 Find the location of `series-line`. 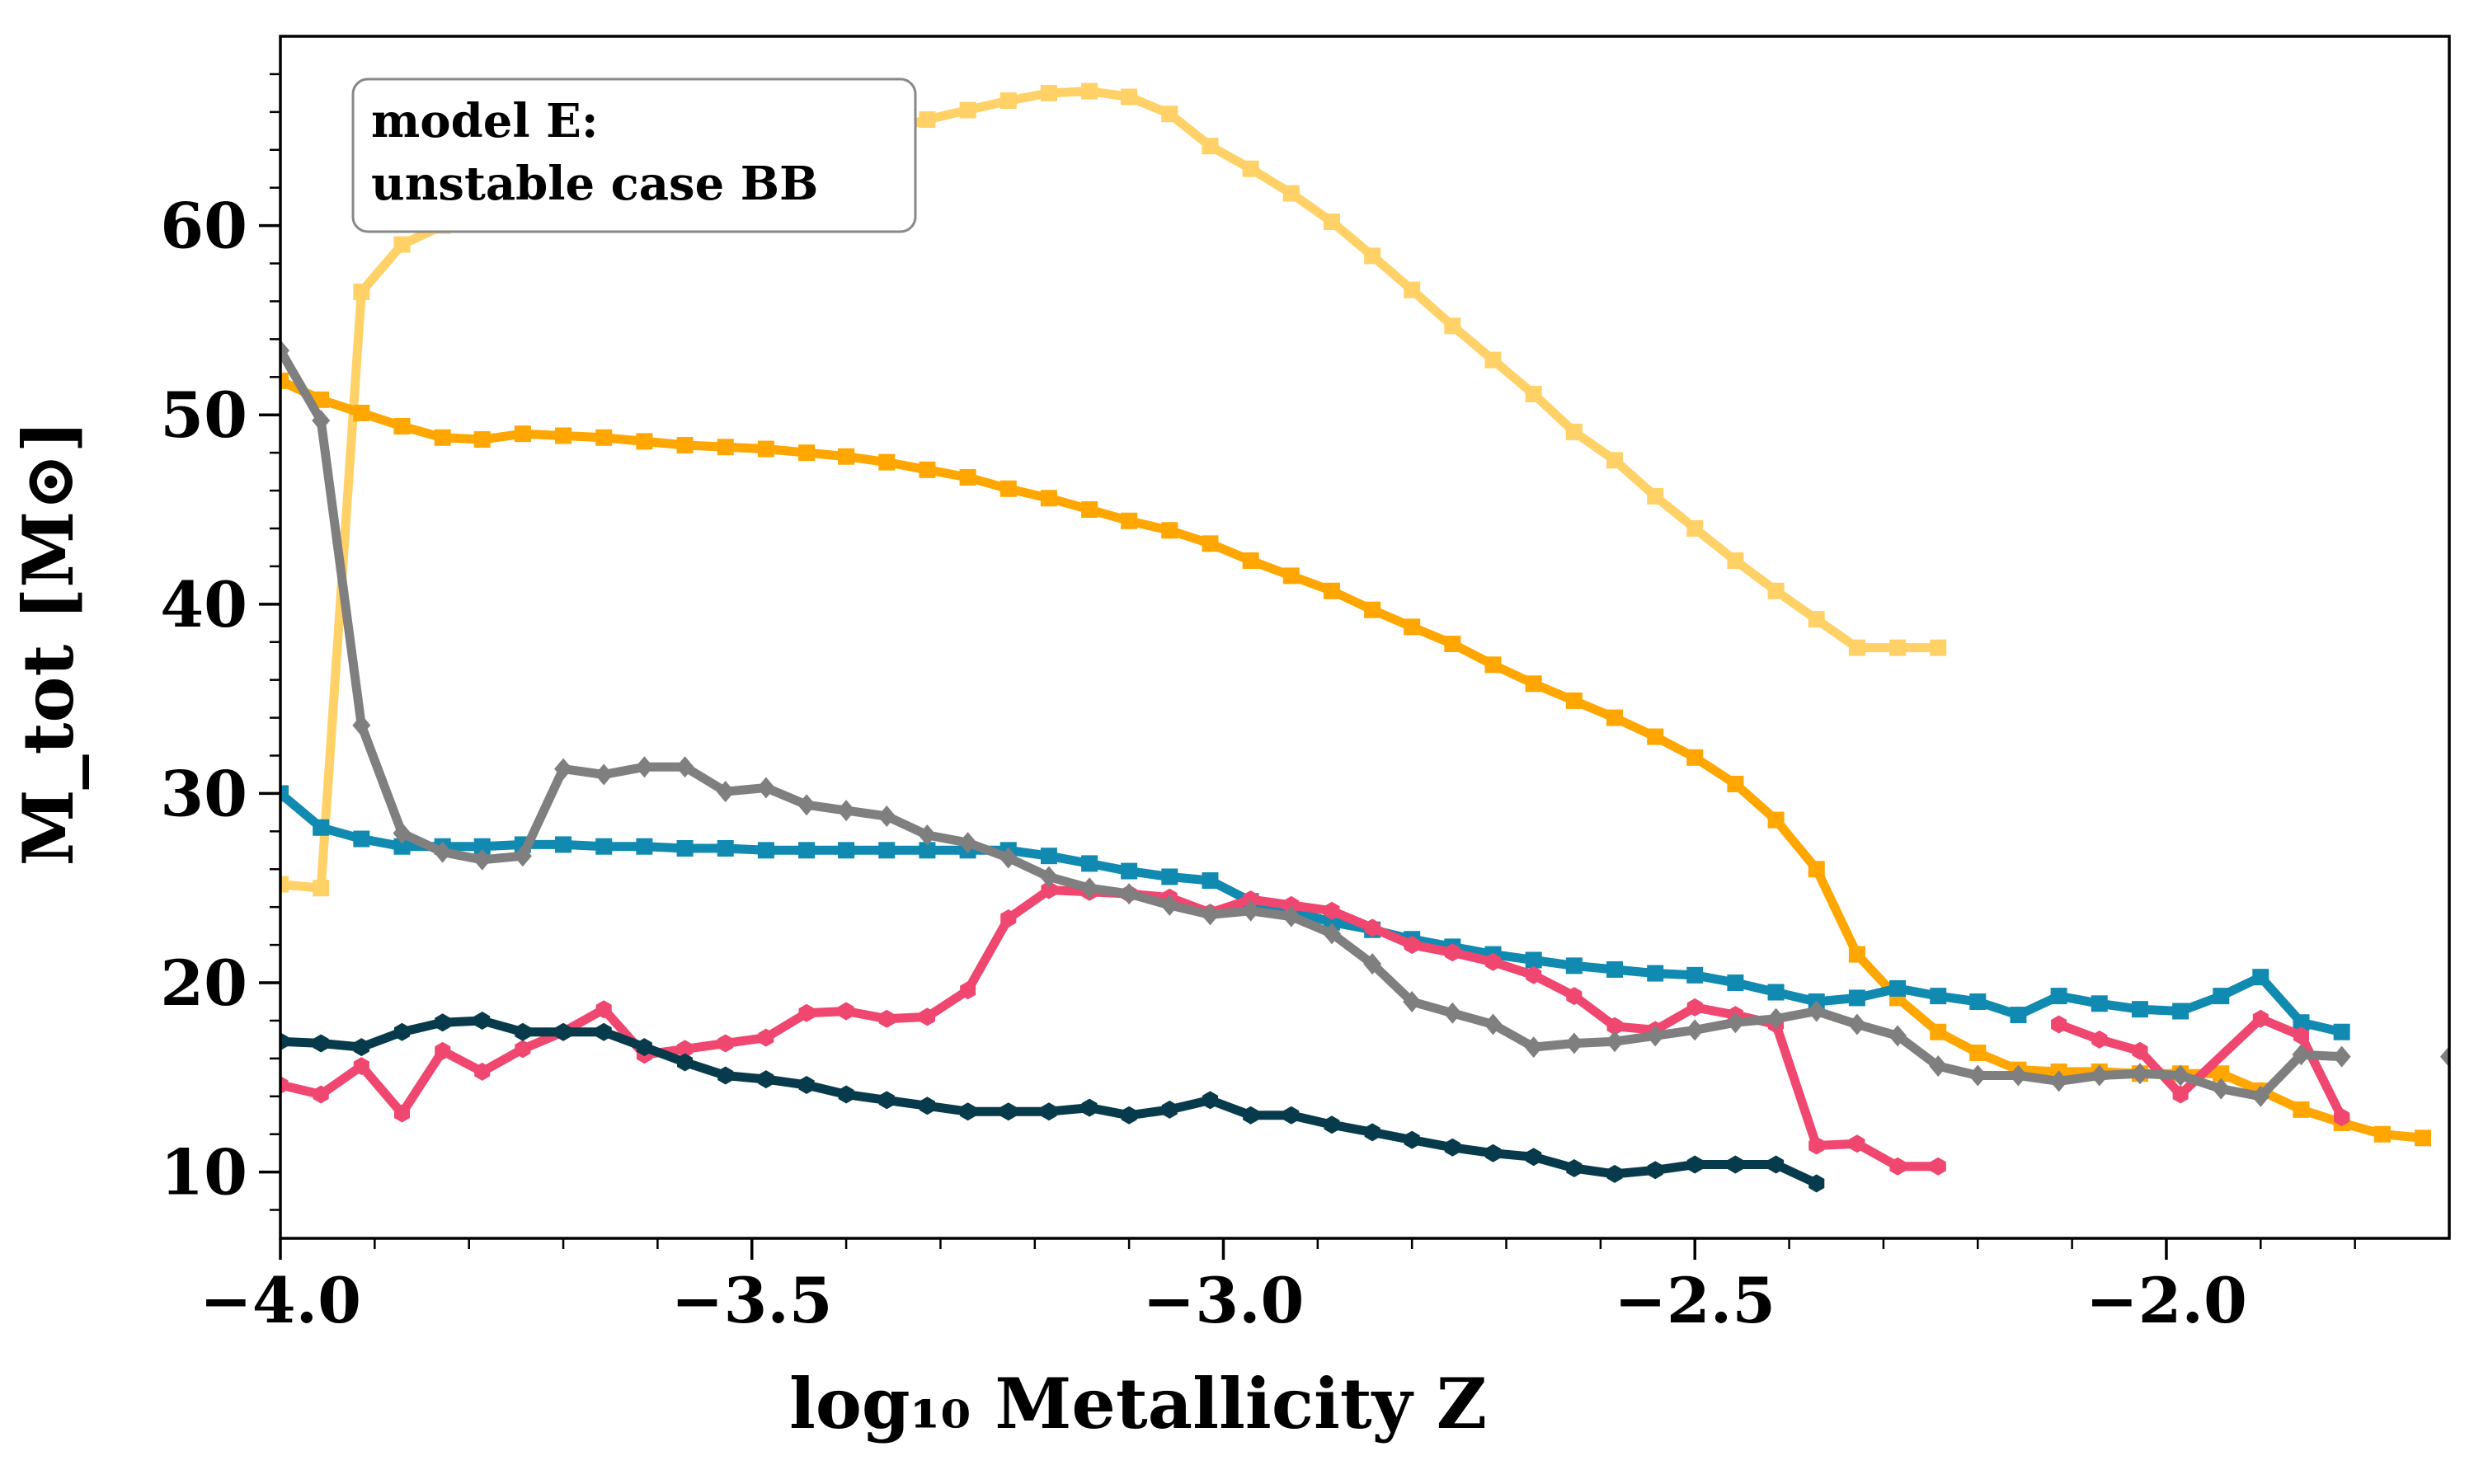

series-line is located at coordinates (1313, 912).